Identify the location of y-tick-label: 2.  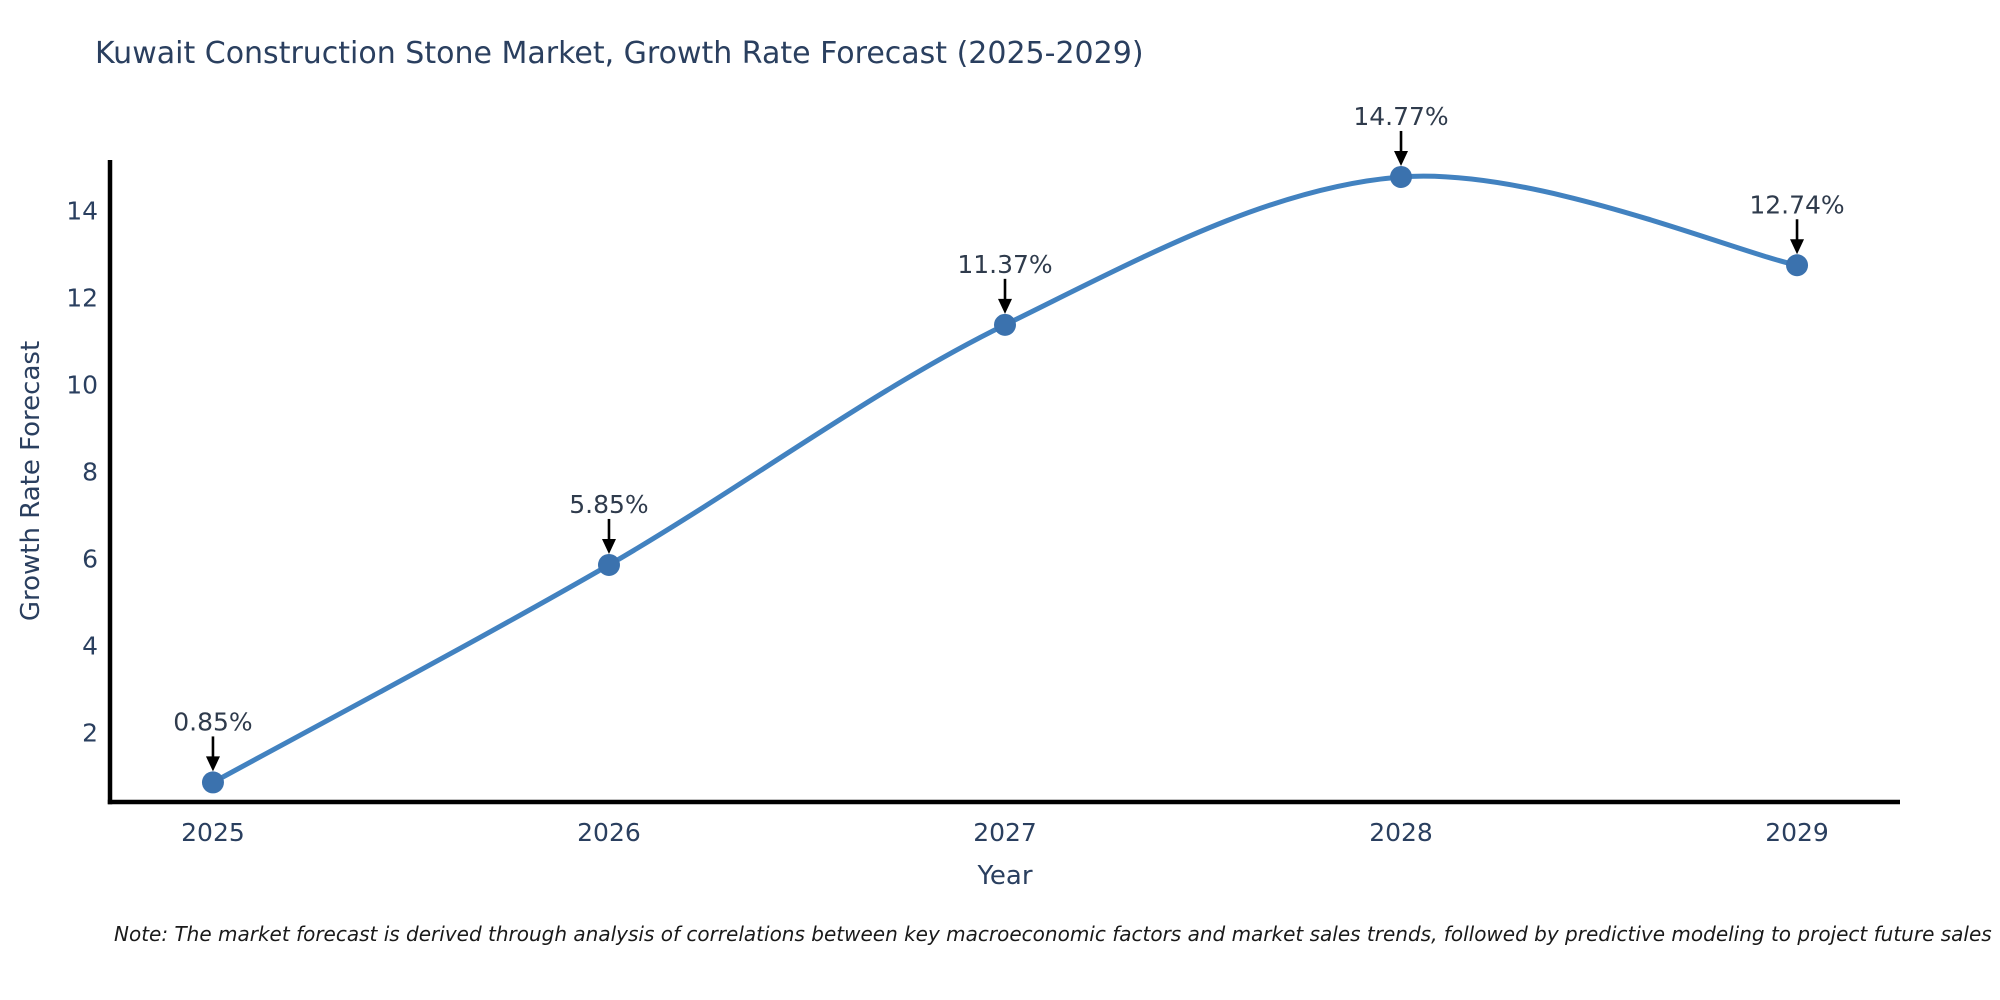
(90, 732).